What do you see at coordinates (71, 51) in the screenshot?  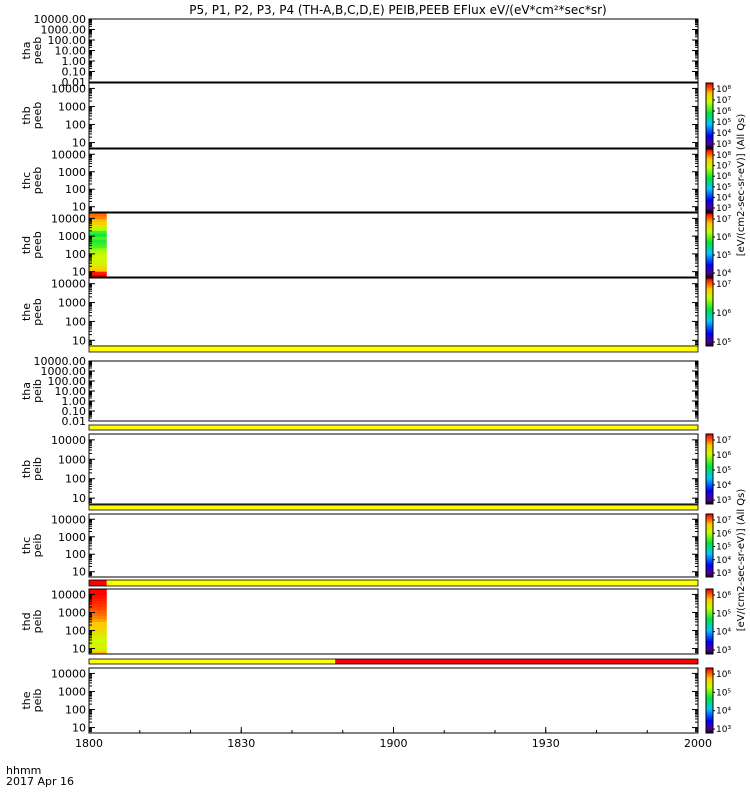 I see `y-tick-label: 10.00` at bounding box center [71, 51].